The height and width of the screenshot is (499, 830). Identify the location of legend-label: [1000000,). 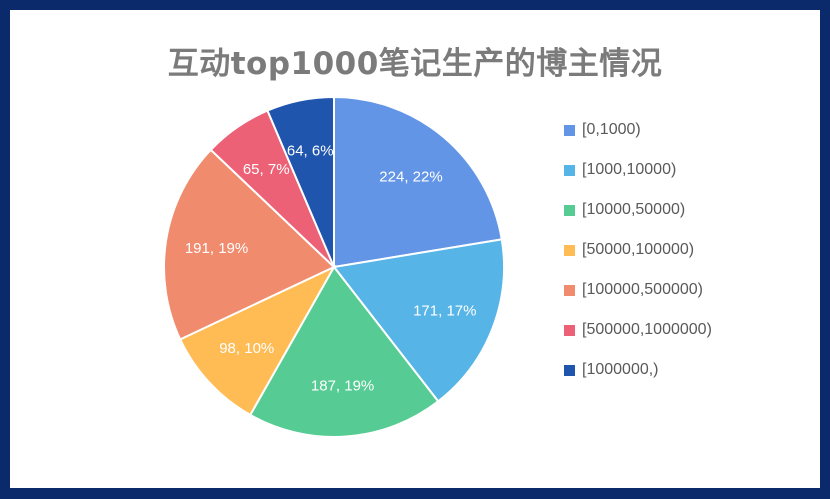
(620, 369).